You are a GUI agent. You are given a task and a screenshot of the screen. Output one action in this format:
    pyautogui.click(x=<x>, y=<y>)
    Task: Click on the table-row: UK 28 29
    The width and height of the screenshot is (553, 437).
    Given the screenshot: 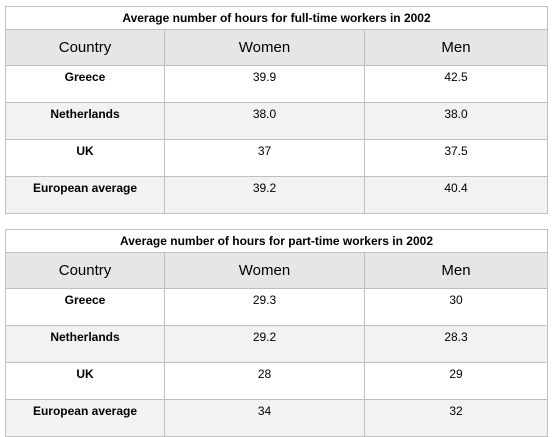 What is the action you would take?
    pyautogui.click(x=277, y=381)
    